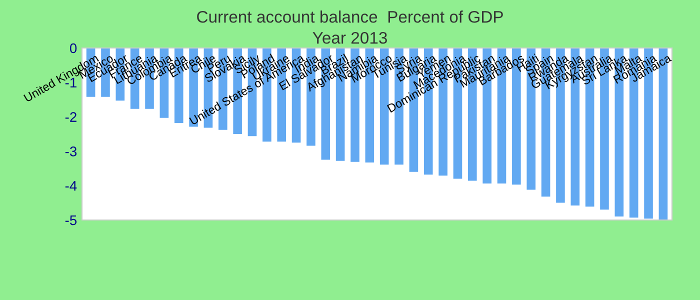 This screenshot has height=300, width=700. Describe the element at coordinates (70, 117) in the screenshot. I see `y-tick-label: -2` at that location.